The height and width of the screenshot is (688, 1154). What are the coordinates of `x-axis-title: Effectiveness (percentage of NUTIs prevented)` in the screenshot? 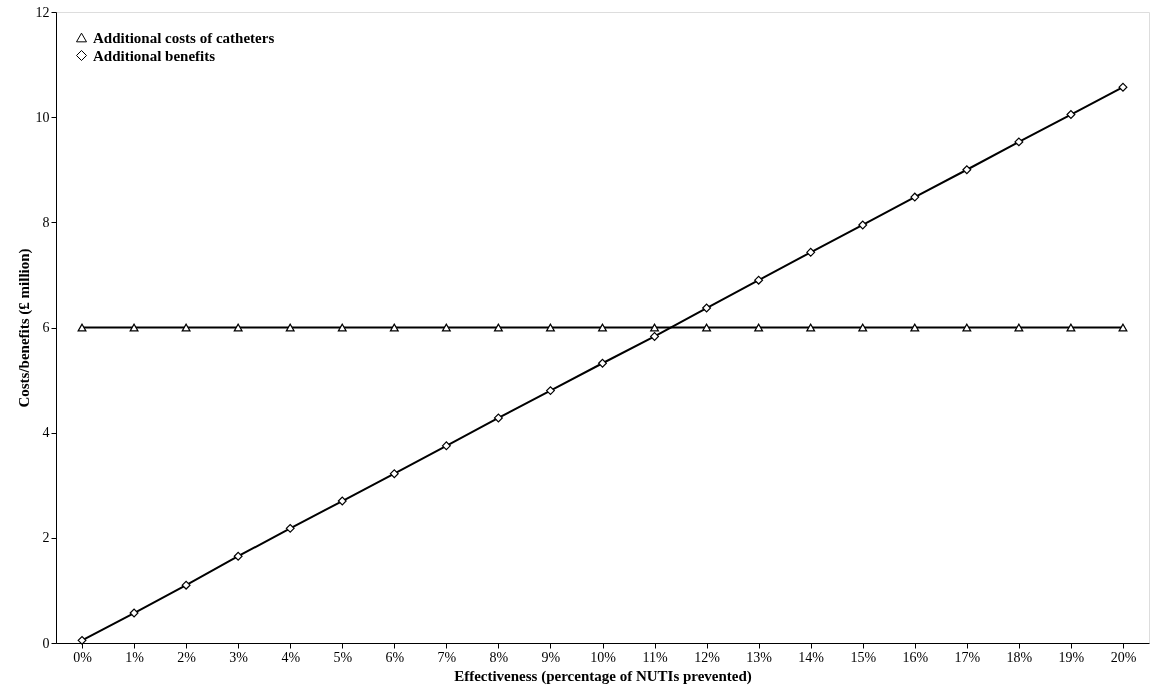 It's located at (603, 676).